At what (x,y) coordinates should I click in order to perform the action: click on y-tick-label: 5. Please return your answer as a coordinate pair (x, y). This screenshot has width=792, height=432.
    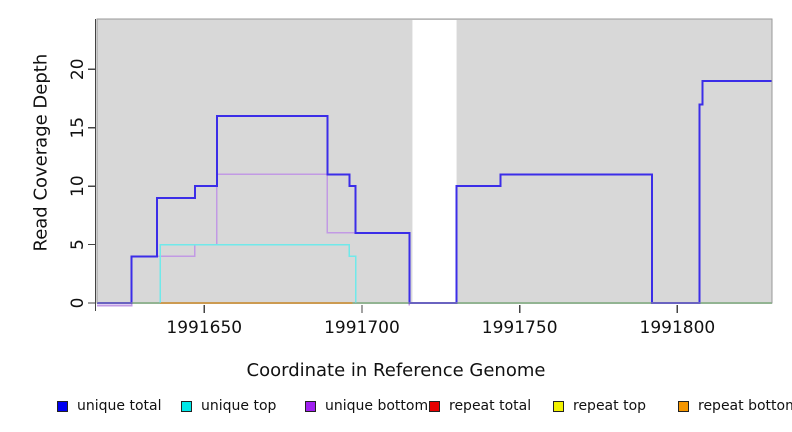
    Looking at the image, I should click on (78, 244).